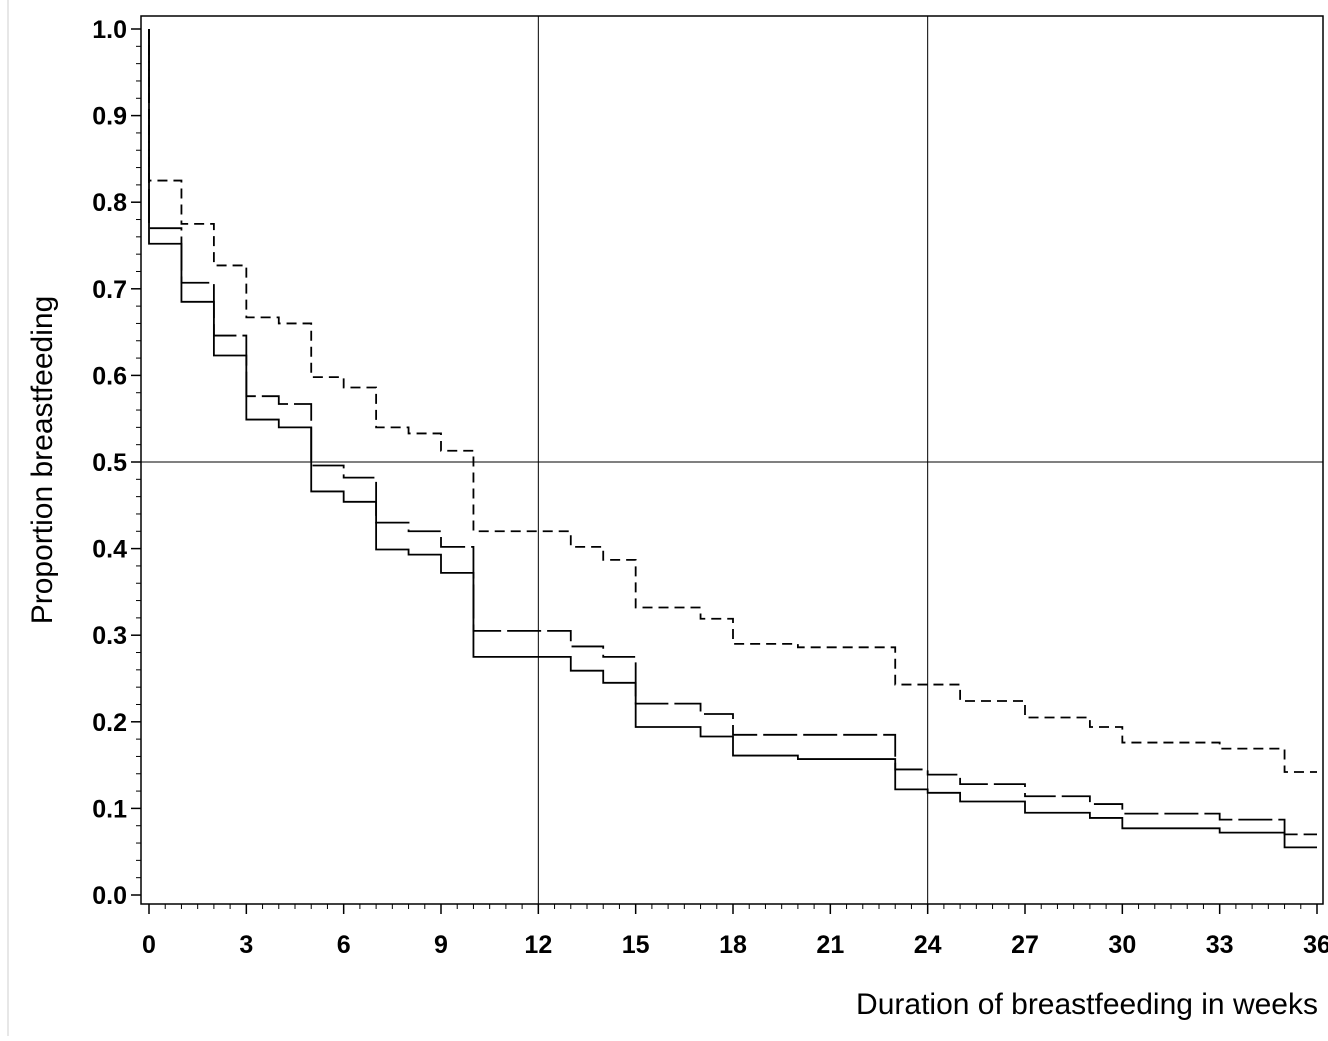 Image resolution: width=1328 pixels, height=1041 pixels. I want to click on y-axis: 0.0 0.1 0.2 0.3 0.4 0.5 0.6 0.7 0.8 0.9 1.0, so click(116, 463).